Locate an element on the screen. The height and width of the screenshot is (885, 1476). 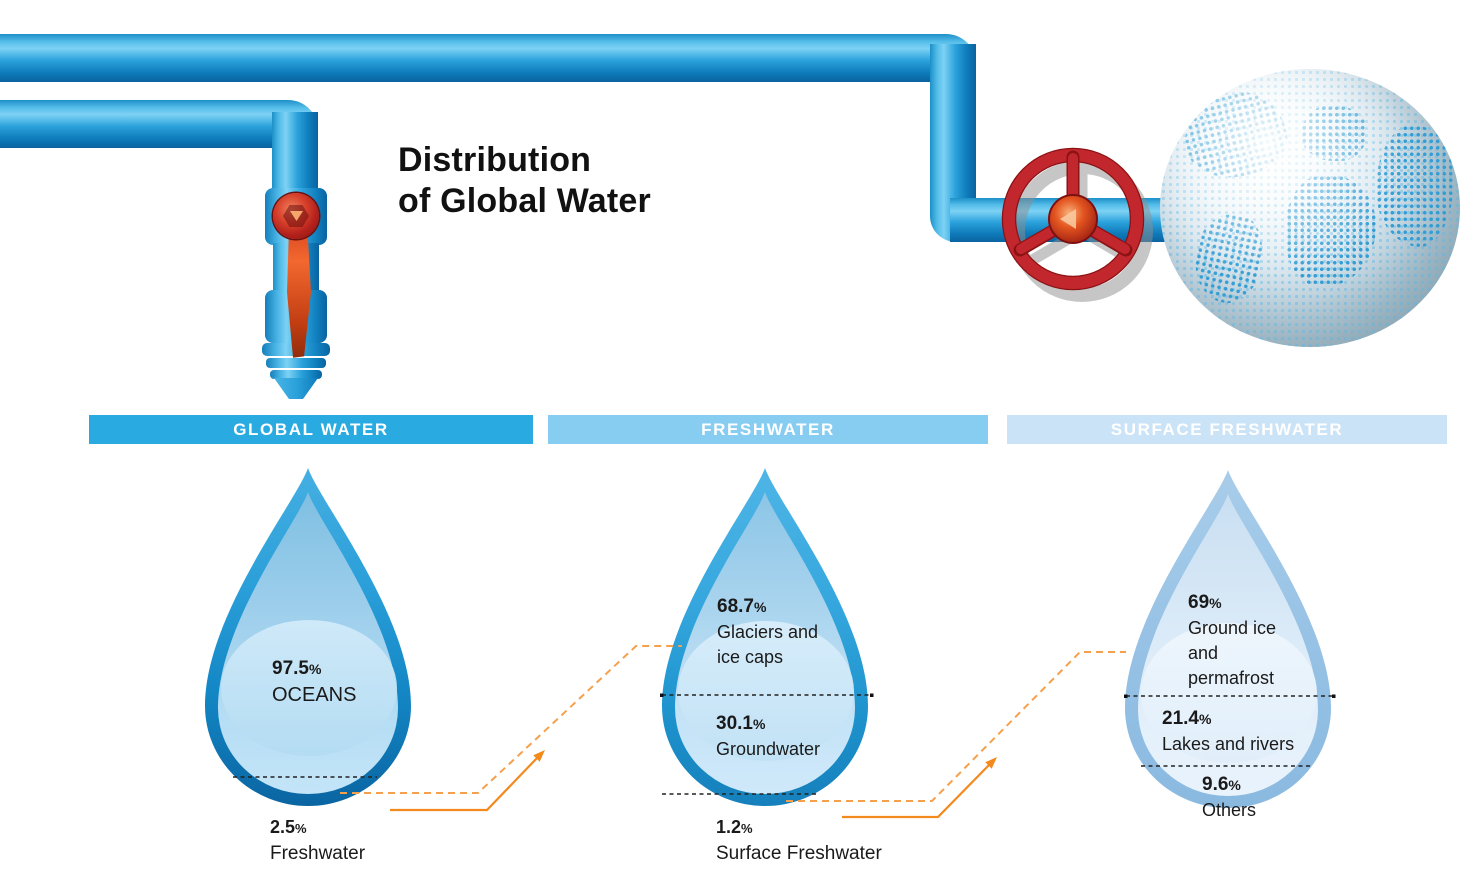
callout-freshwater: 2.5% Freshwater is located at coordinates (317, 841).